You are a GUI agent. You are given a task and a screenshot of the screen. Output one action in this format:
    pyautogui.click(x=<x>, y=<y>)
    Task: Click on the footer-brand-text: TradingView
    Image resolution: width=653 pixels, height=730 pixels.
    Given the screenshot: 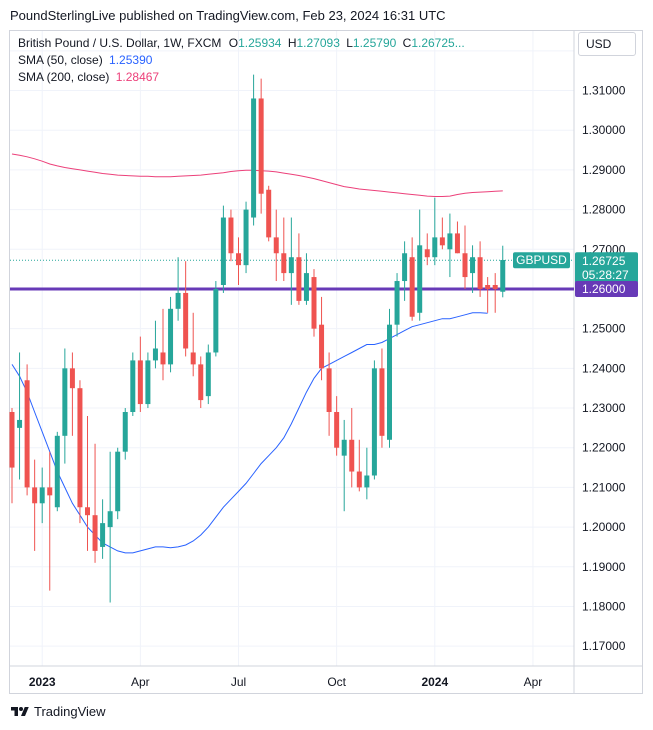 What is the action you would take?
    pyautogui.click(x=70, y=711)
    